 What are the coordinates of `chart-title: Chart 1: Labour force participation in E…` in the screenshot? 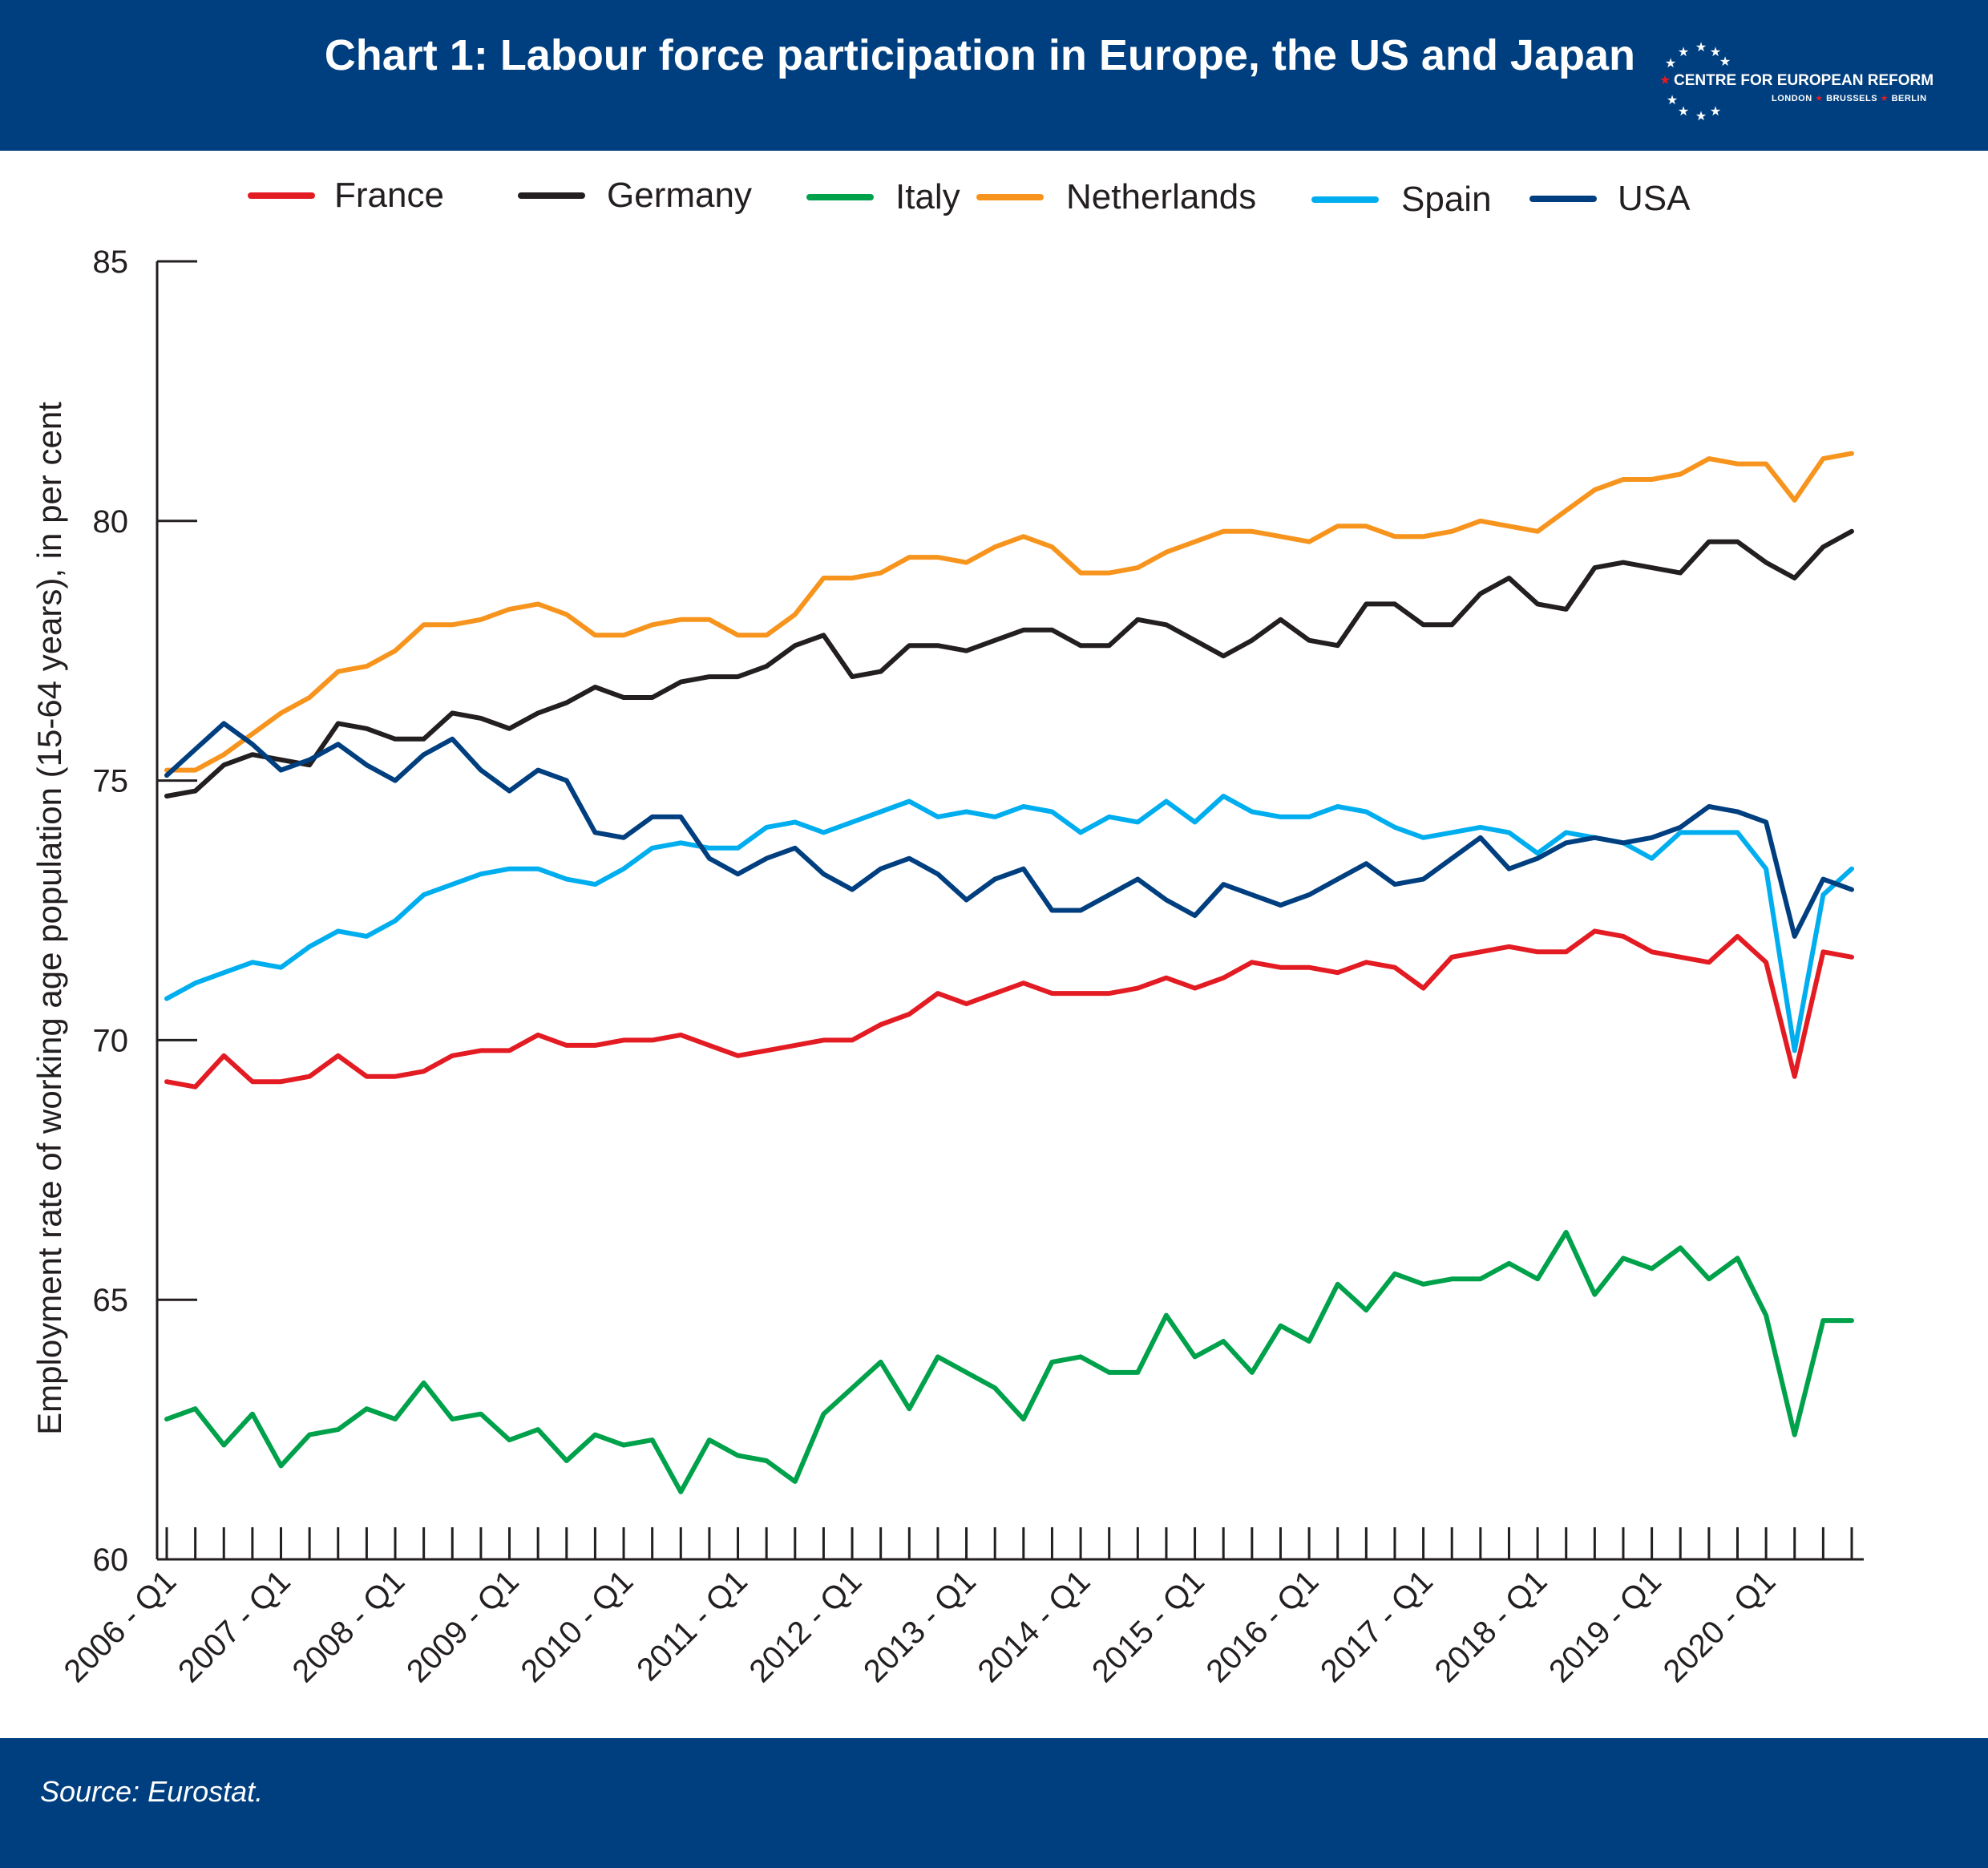 It's located at (979, 55).